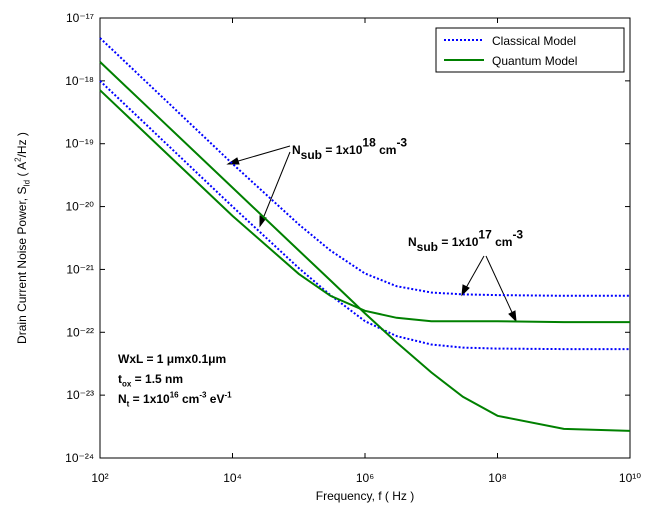 This screenshot has height=520, width=655. I want to click on y-tick-label: 10⁻²⁰, so click(80, 207).